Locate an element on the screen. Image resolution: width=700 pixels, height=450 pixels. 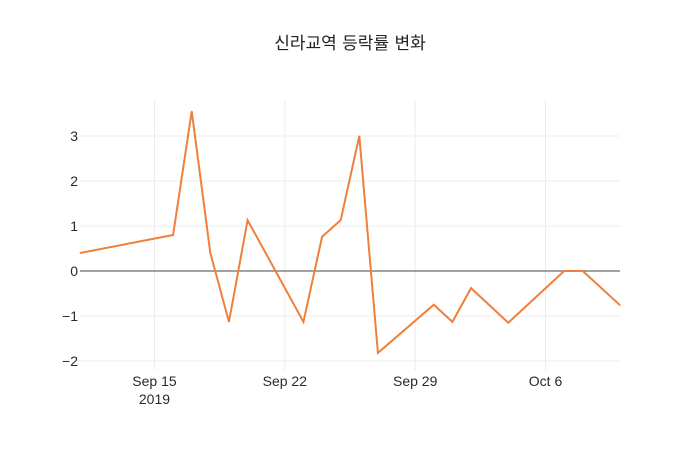
x-tick-label: Sep 22 is located at coordinates (285, 381).